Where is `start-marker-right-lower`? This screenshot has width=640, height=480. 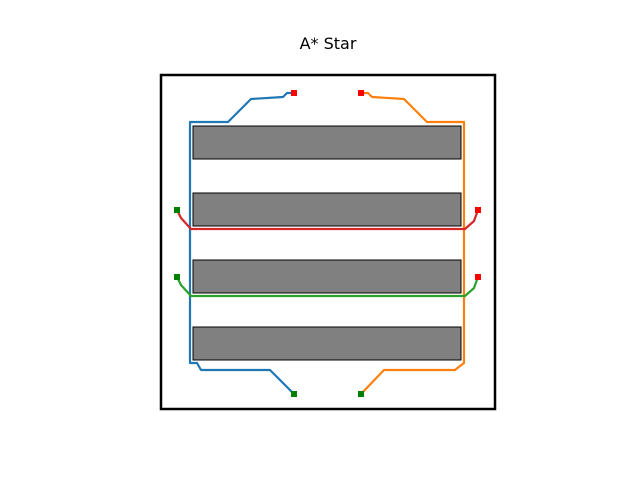 start-marker-right-lower is located at coordinates (478, 277).